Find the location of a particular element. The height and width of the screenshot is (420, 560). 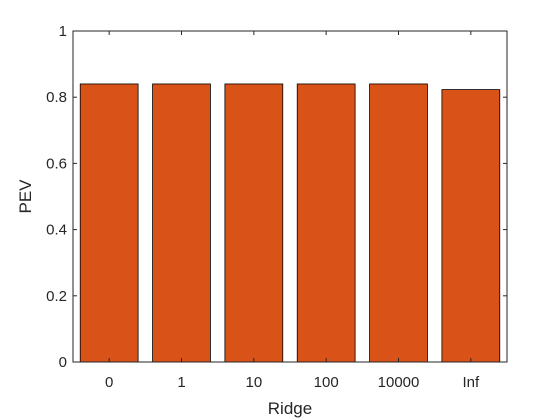

y-axis-label: PEV is located at coordinates (25, 196).